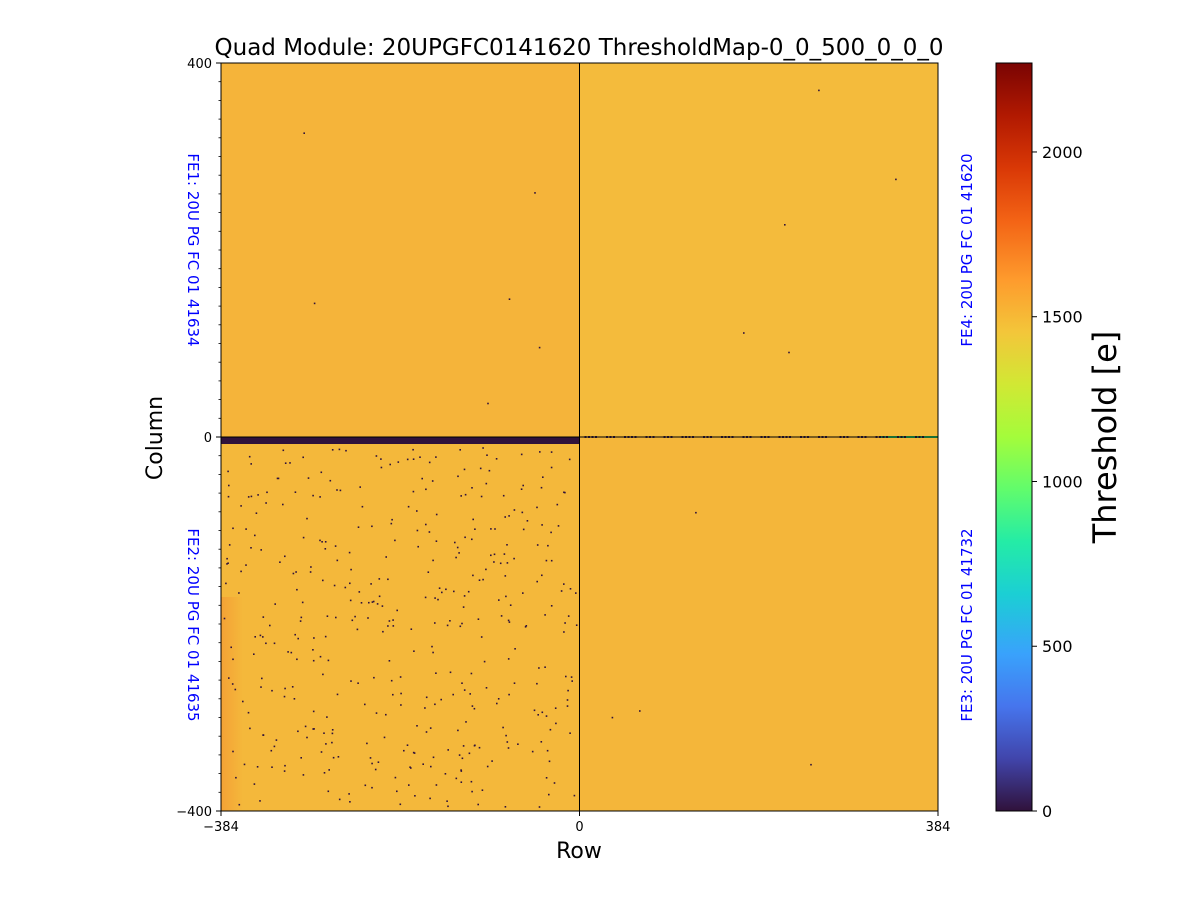 The image size is (1200, 900). I want to click on y-tick-label: 0, so click(208, 438).